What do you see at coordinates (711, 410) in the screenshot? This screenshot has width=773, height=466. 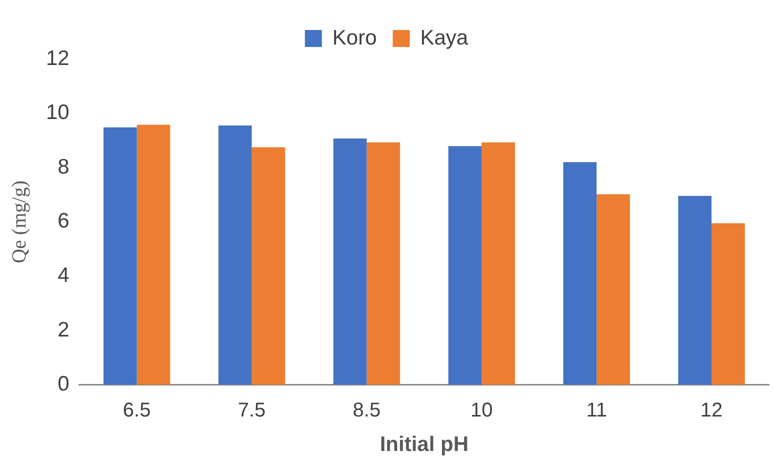 I see `x-tick-label: 12` at bounding box center [711, 410].